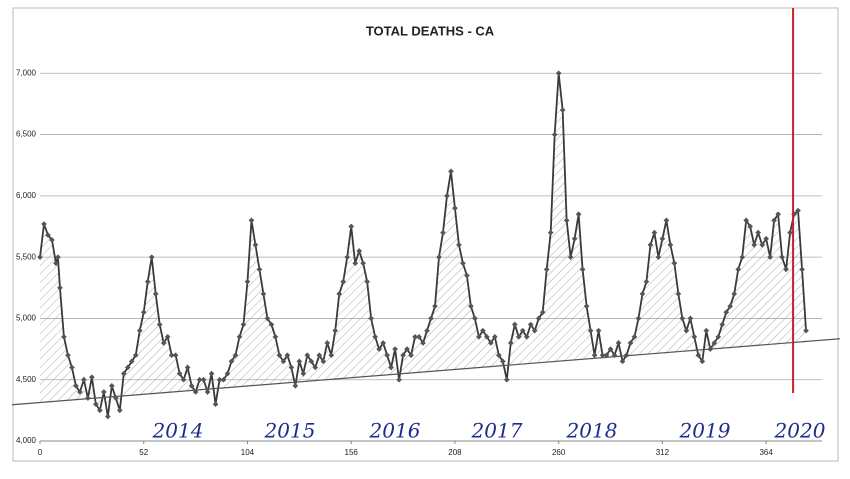  I want to click on x-tick-label: 312, so click(663, 452).